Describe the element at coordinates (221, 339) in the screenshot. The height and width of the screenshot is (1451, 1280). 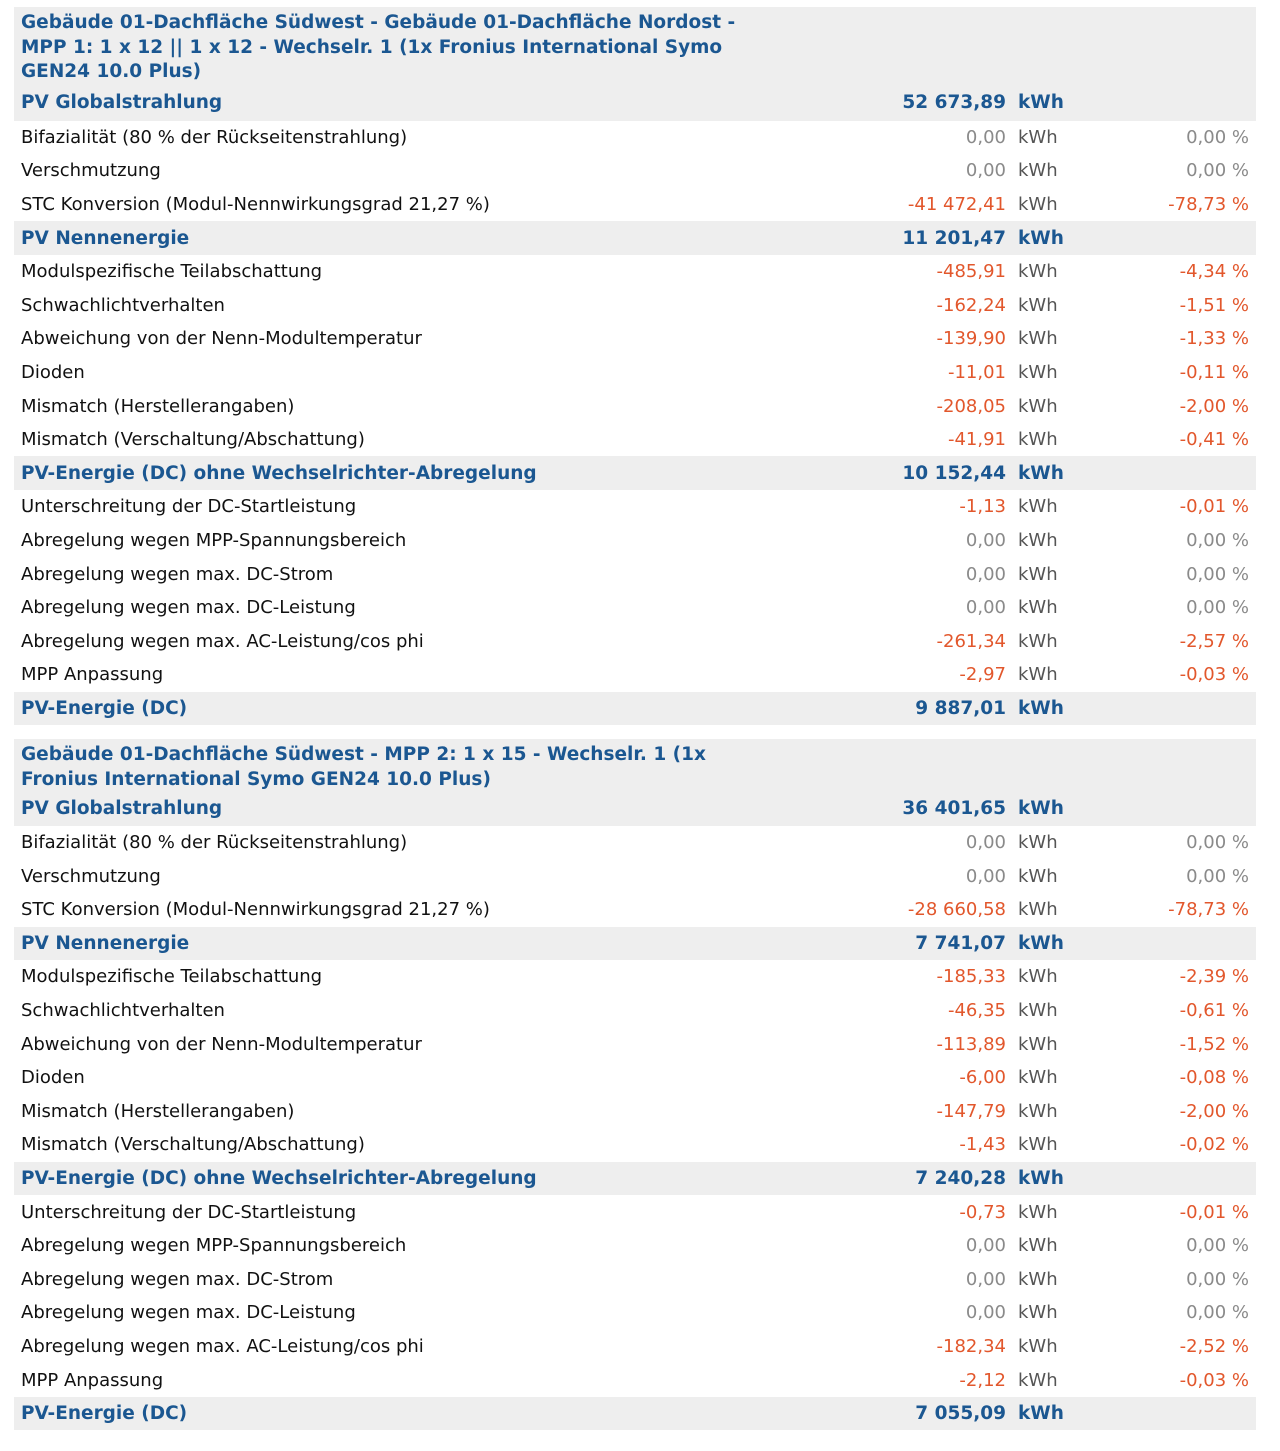
I see `row-label: Abweichung von der Nenn-Modultemperatur` at that location.